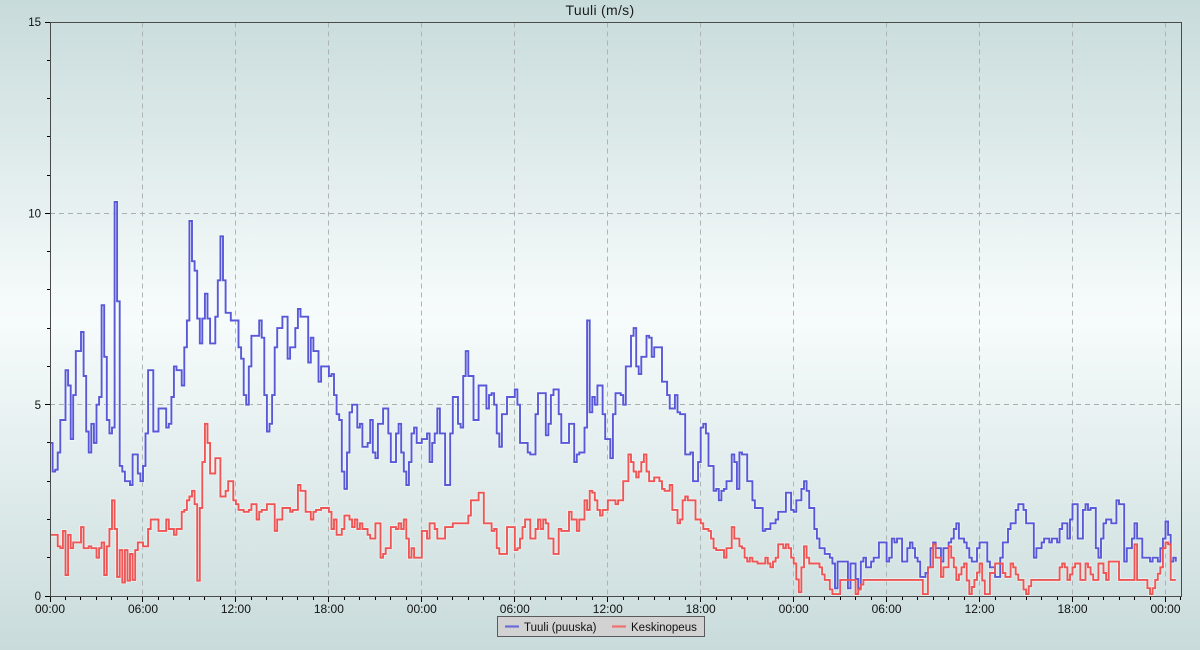 This screenshot has width=1200, height=650. What do you see at coordinates (38, 406) in the screenshot?
I see `svg-text: 5` at bounding box center [38, 406].